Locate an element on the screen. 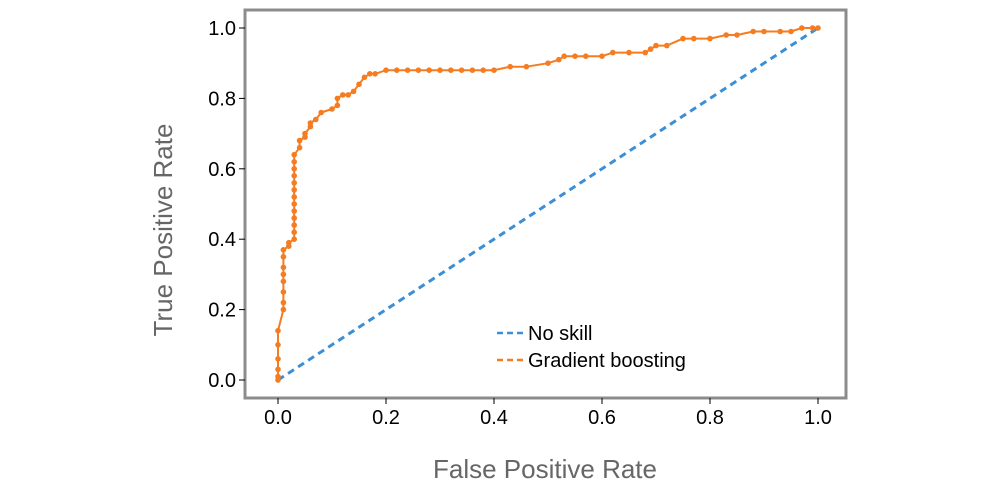 This screenshot has width=1003, height=501. x-tick-label: 0.6 is located at coordinates (602, 418).